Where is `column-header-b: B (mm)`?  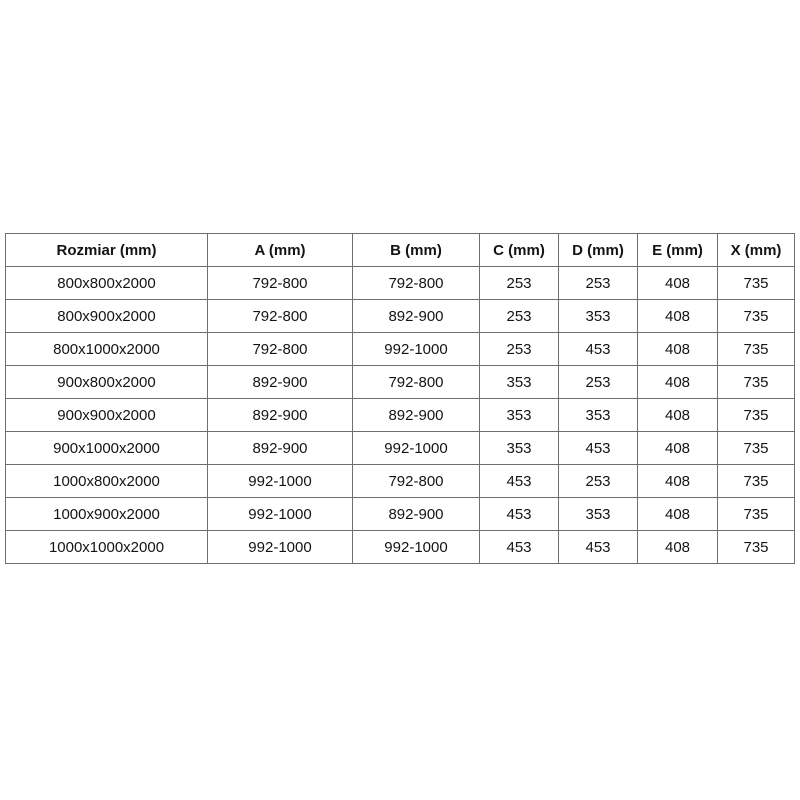
column-header-b: B (mm) is located at coordinates (416, 250).